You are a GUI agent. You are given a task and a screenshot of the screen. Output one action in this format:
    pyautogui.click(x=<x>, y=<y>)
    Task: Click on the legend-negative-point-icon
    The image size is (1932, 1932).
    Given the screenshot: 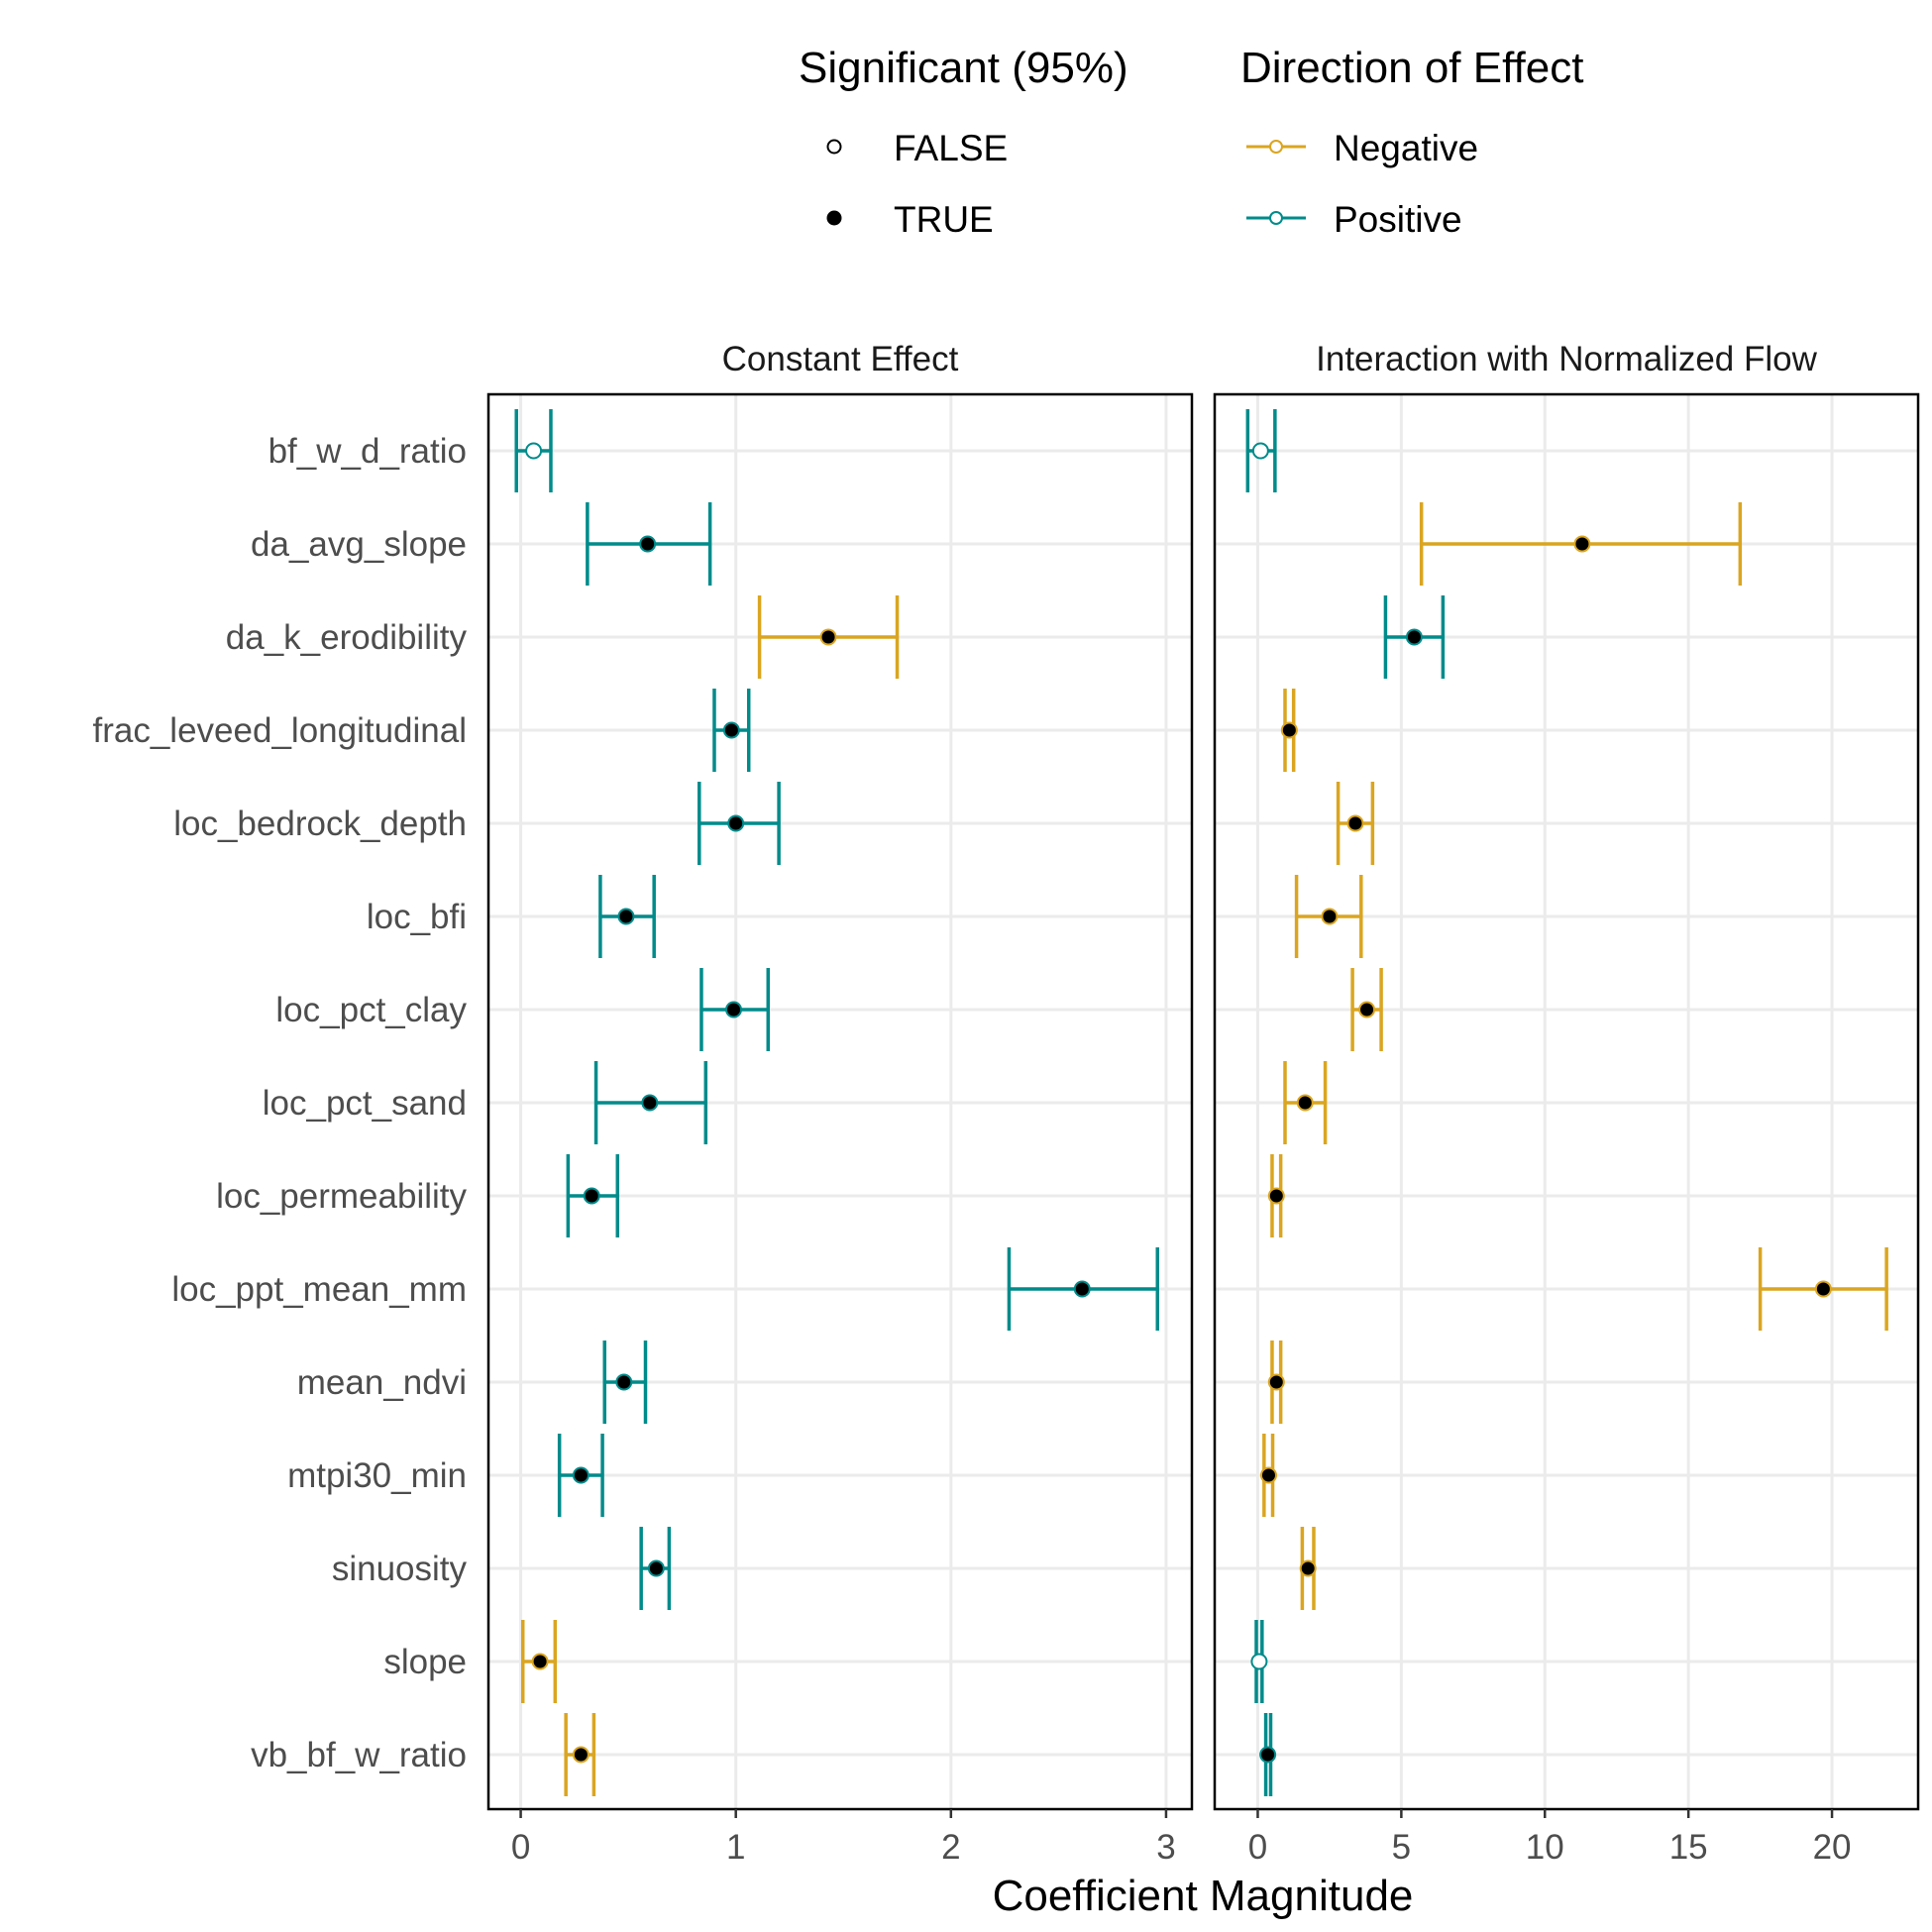 What is the action you would take?
    pyautogui.click(x=1276, y=147)
    